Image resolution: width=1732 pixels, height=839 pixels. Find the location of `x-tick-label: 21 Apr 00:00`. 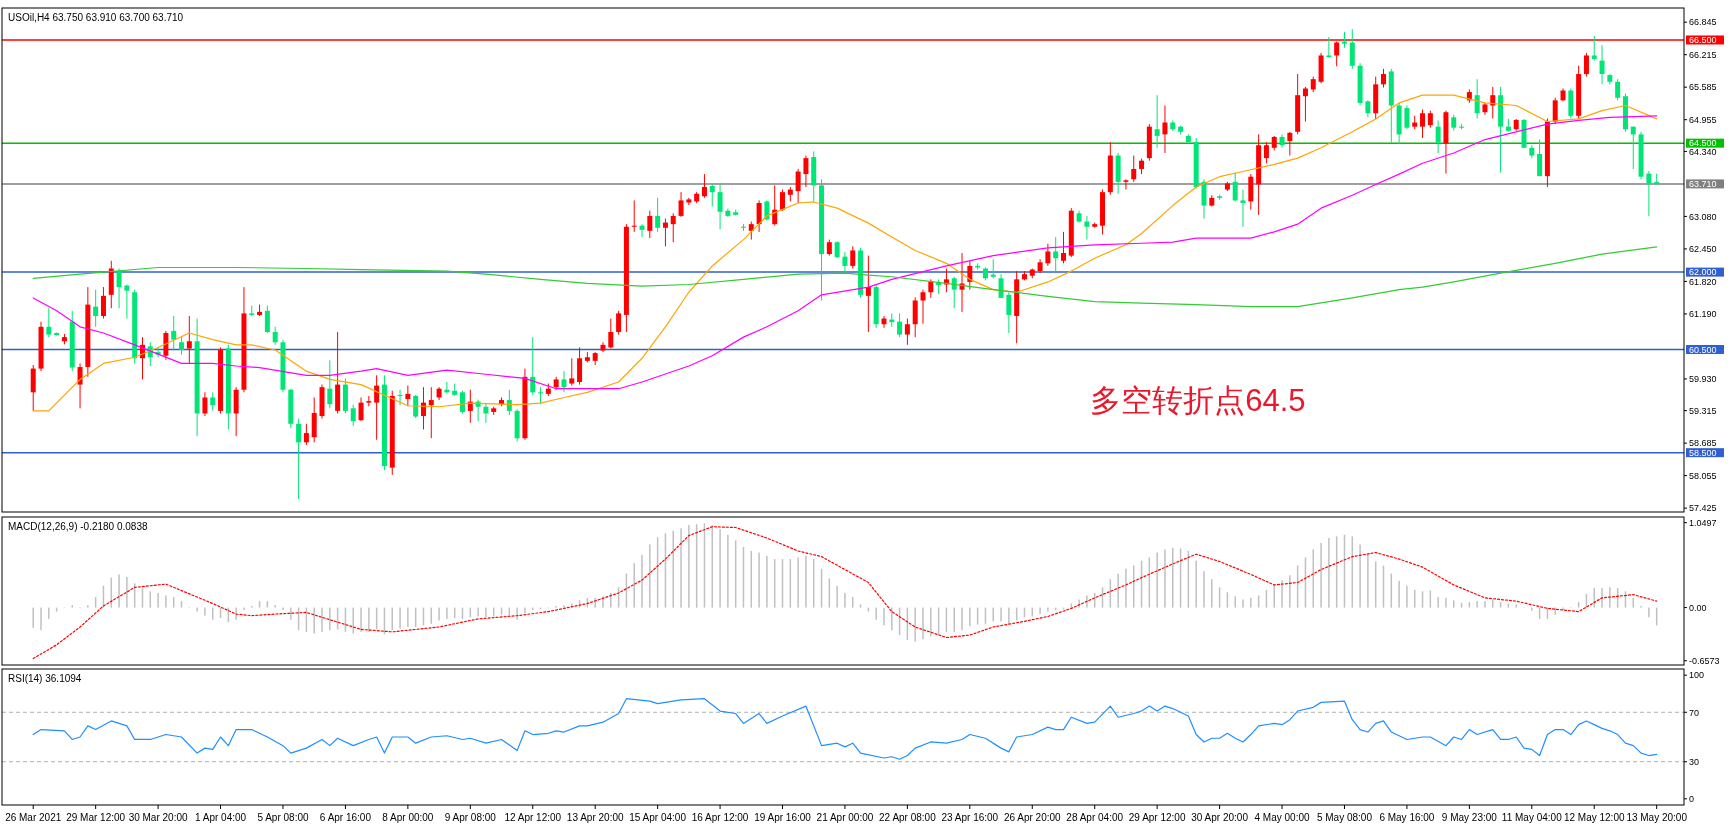

x-tick-label: 21 Apr 00:00 is located at coordinates (845, 817).